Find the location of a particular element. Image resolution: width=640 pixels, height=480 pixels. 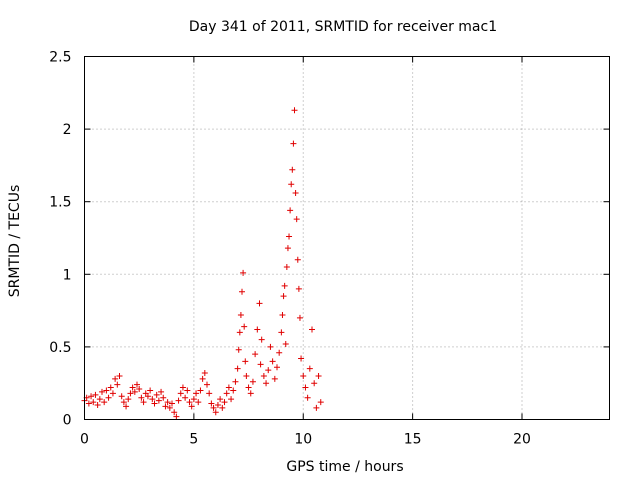

x-tick-label: 10 is located at coordinates (303, 440).